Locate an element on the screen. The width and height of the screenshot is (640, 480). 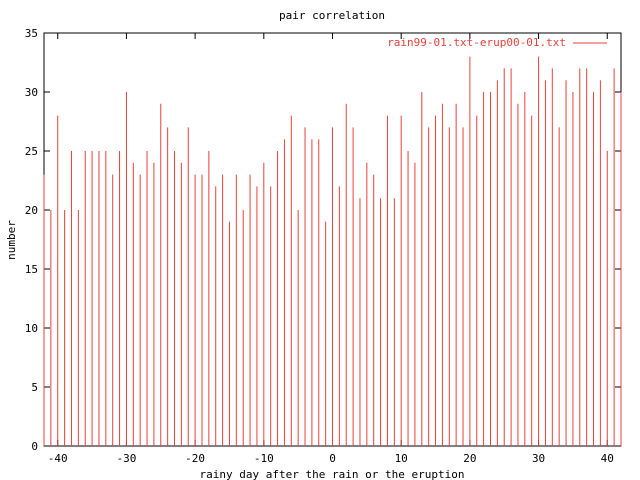
x-tick-label: -40 is located at coordinates (58, 458).